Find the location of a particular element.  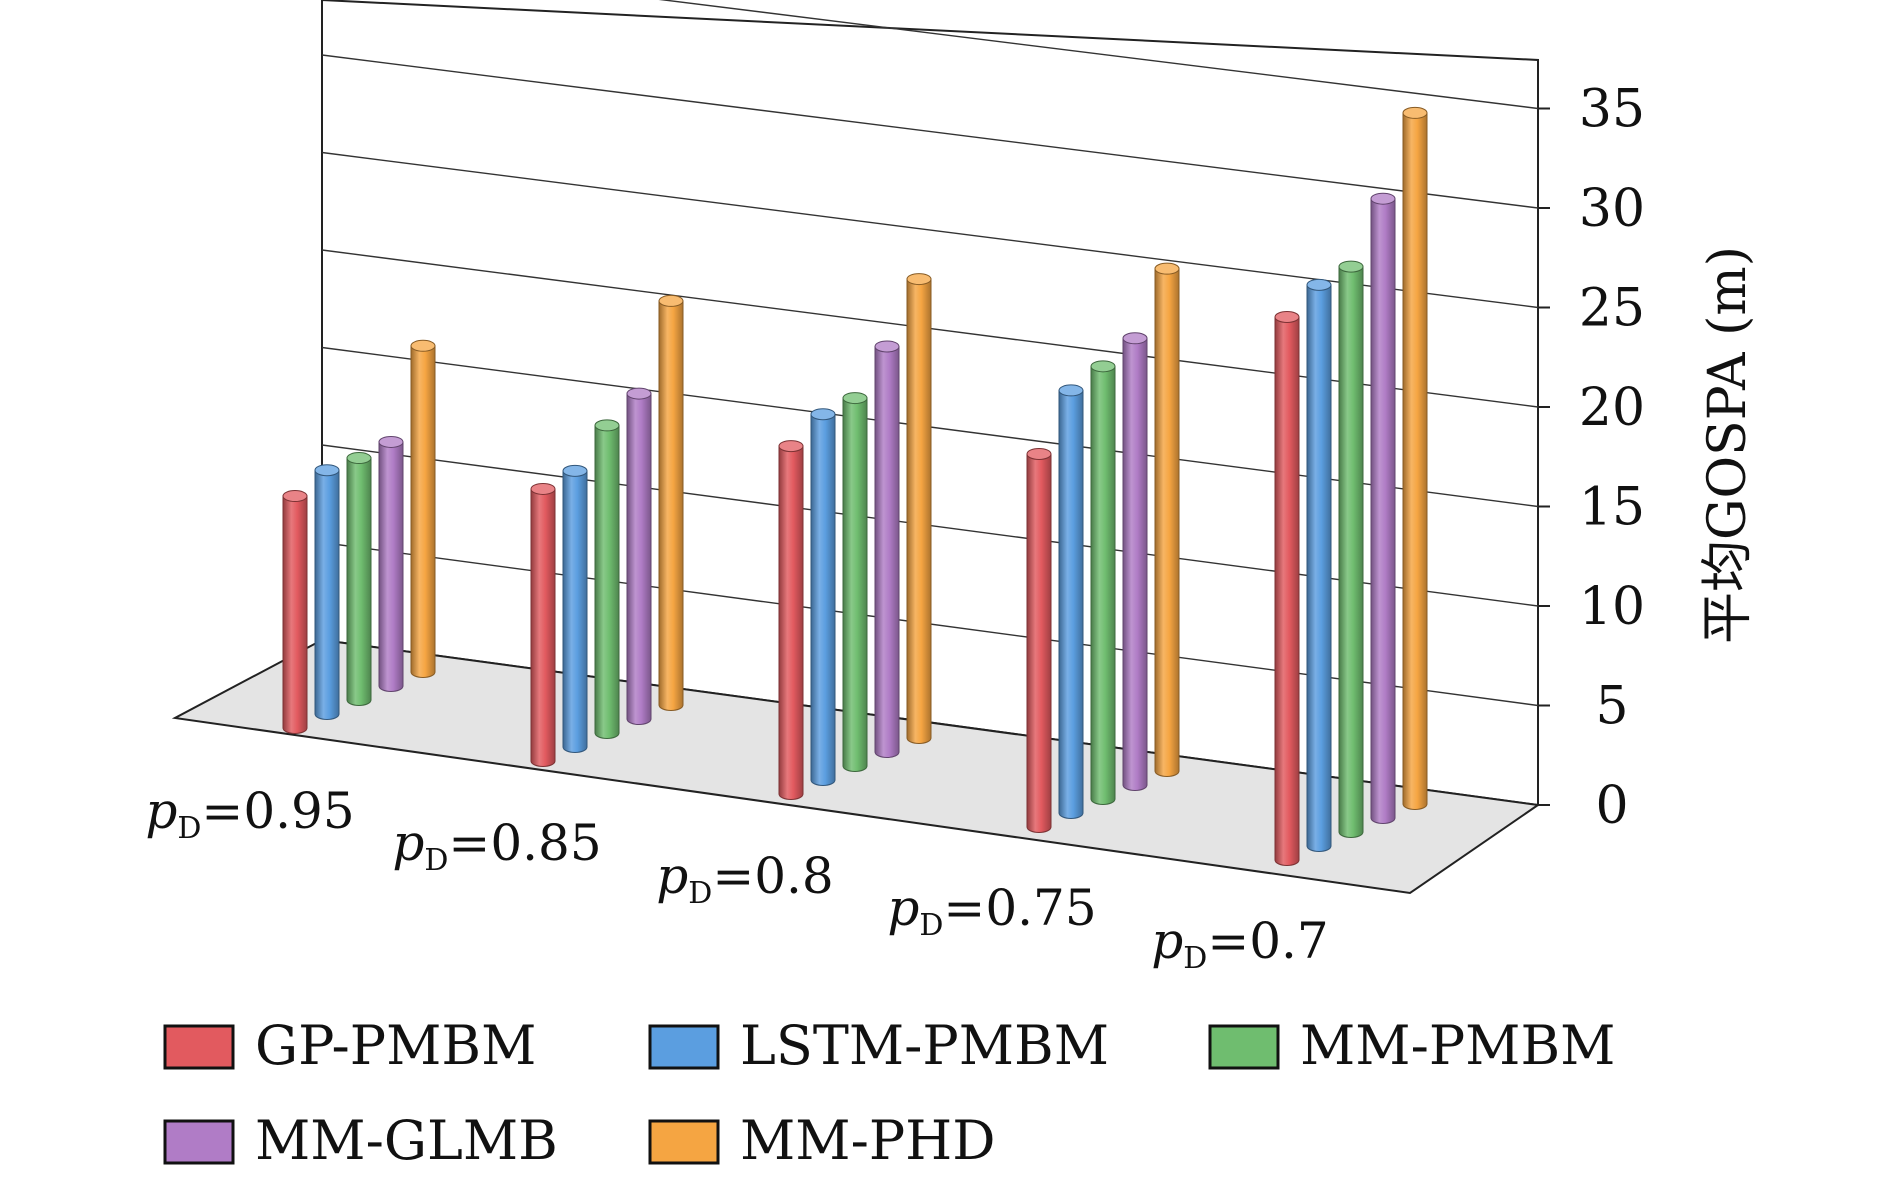

y-tick-label: 35 is located at coordinates (1612, 110).